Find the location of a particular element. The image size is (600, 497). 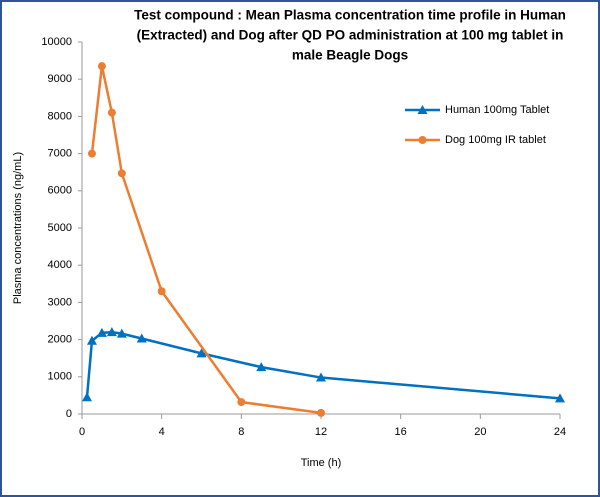

x-tick-label: 0 is located at coordinates (82, 432).